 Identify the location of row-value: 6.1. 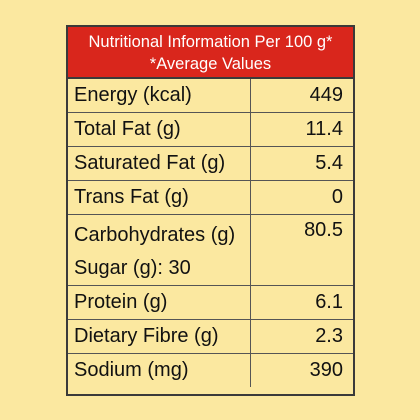
(301, 302).